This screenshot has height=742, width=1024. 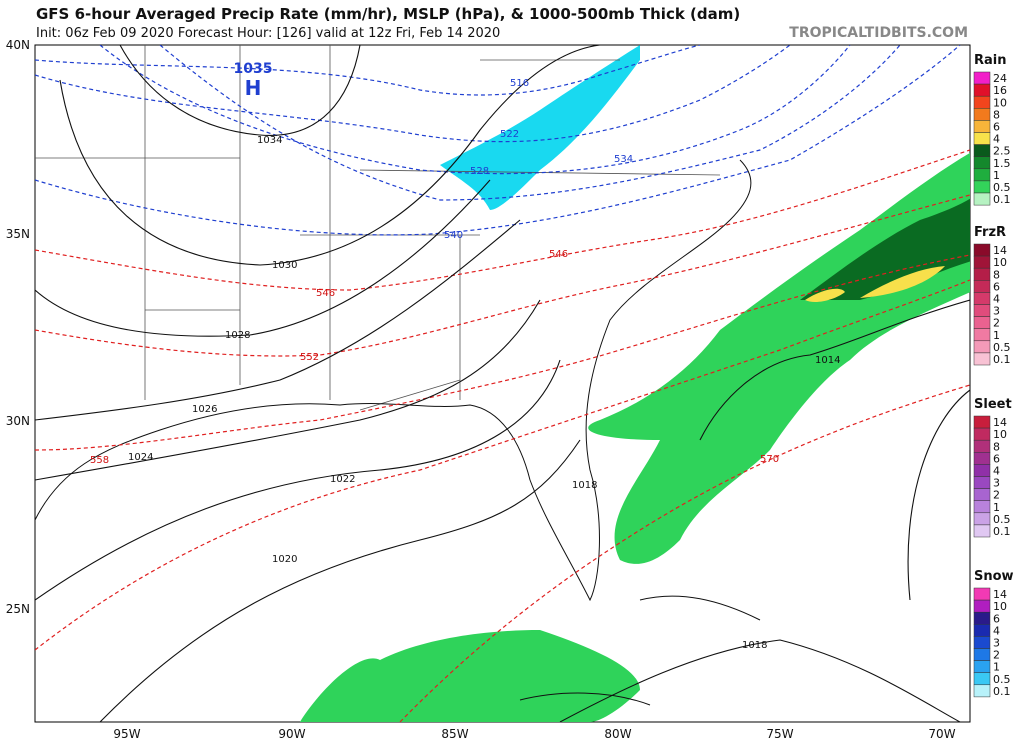 What do you see at coordinates (140, 457) in the screenshot?
I see `isobar-label: 1024` at bounding box center [140, 457].